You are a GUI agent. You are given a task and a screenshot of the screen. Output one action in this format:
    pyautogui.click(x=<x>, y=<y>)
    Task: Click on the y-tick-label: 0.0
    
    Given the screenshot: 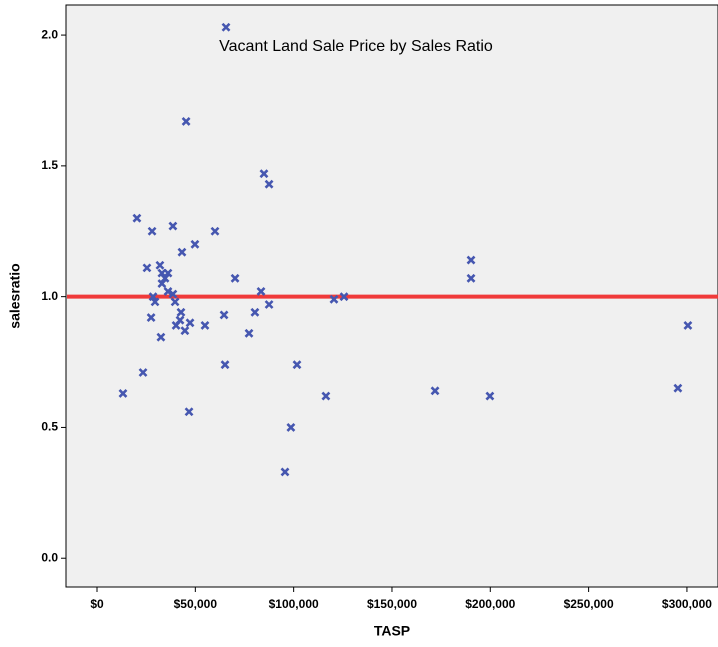 What is the action you would take?
    pyautogui.click(x=49, y=557)
    